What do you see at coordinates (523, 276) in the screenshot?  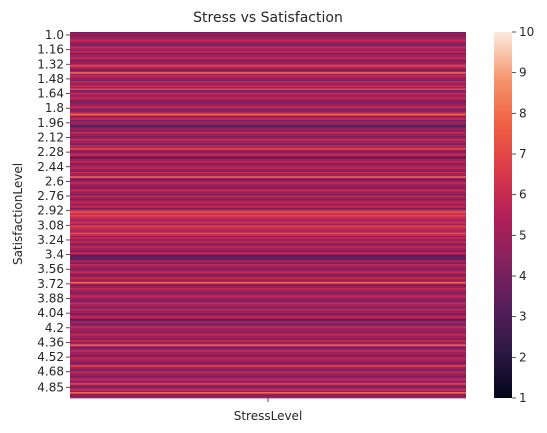 I see `colorbar-tick-label: 4` at bounding box center [523, 276].